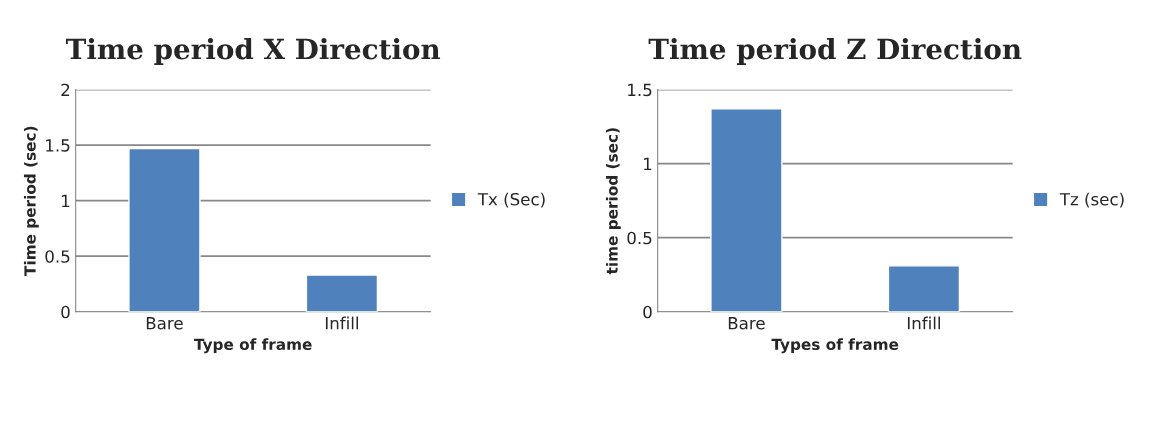  Describe the element at coordinates (1091, 200) in the screenshot. I see `legend-label: Tz (sec)` at that location.